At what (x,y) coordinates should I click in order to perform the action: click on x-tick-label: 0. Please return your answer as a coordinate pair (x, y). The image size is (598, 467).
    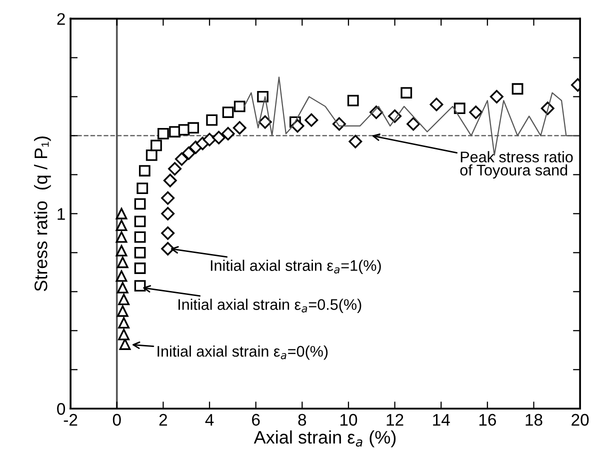
    Looking at the image, I should click on (116, 420).